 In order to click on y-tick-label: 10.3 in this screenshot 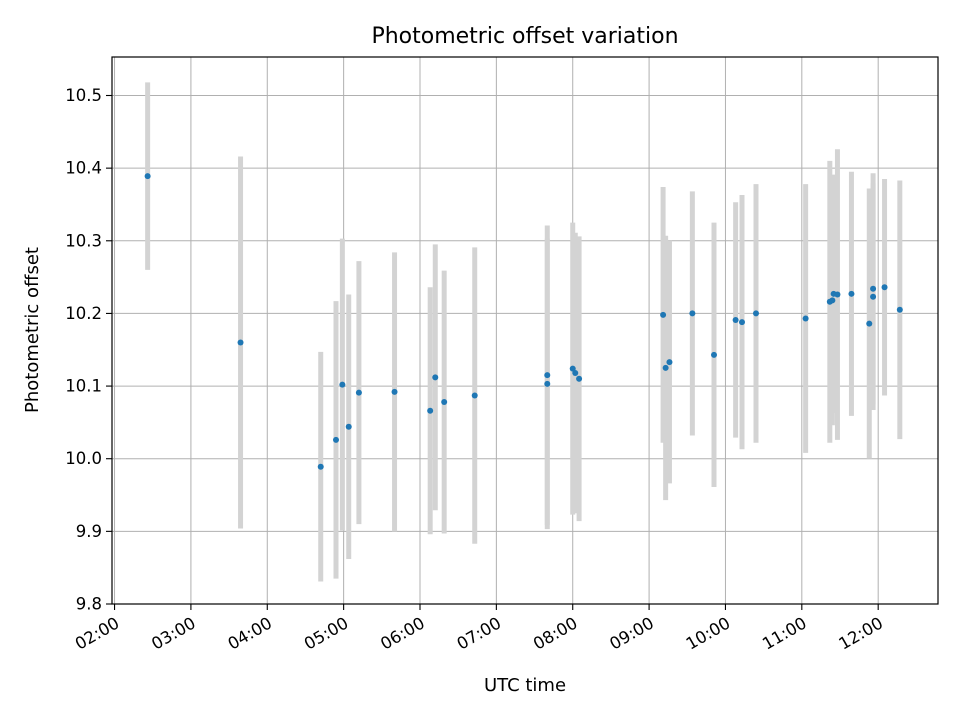, I will do `click(83, 240)`.